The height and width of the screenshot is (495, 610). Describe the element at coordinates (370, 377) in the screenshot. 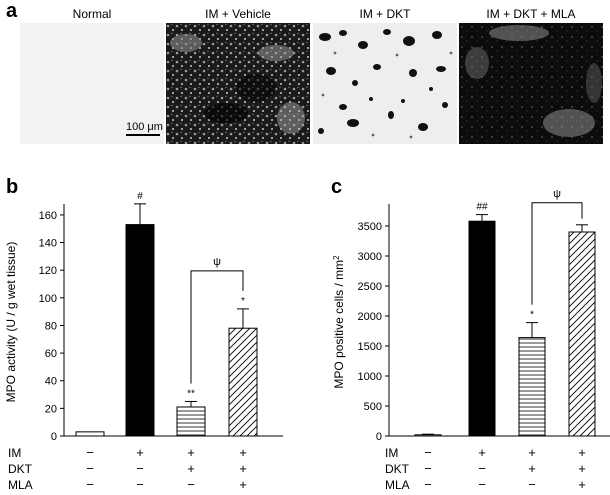

I see `y-tick-label: 1000` at that location.